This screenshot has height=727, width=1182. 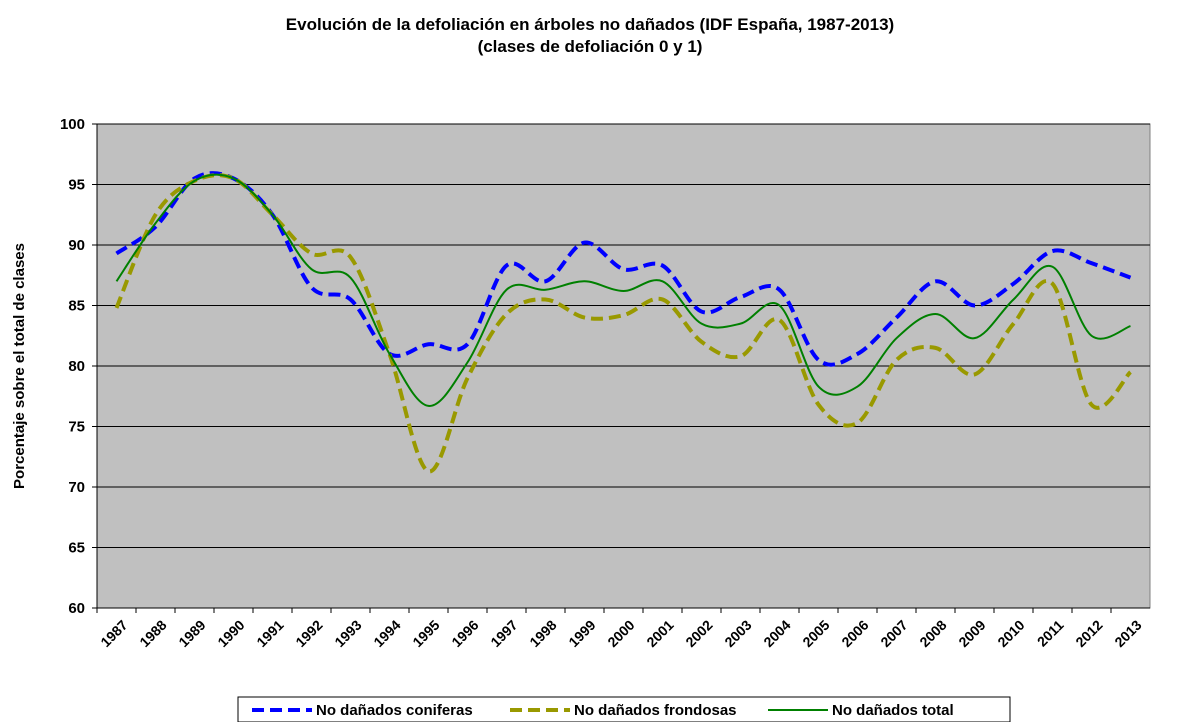 What do you see at coordinates (893, 633) in the screenshot?
I see `x-tick-label: 2007` at bounding box center [893, 633].